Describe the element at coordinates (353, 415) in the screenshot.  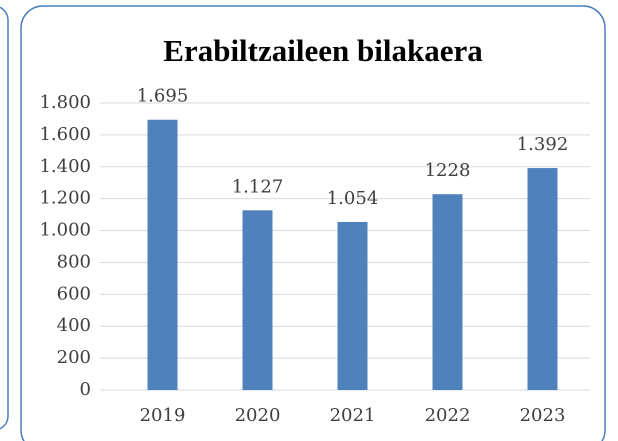
I see `x-tick-label: 2021` at that location.